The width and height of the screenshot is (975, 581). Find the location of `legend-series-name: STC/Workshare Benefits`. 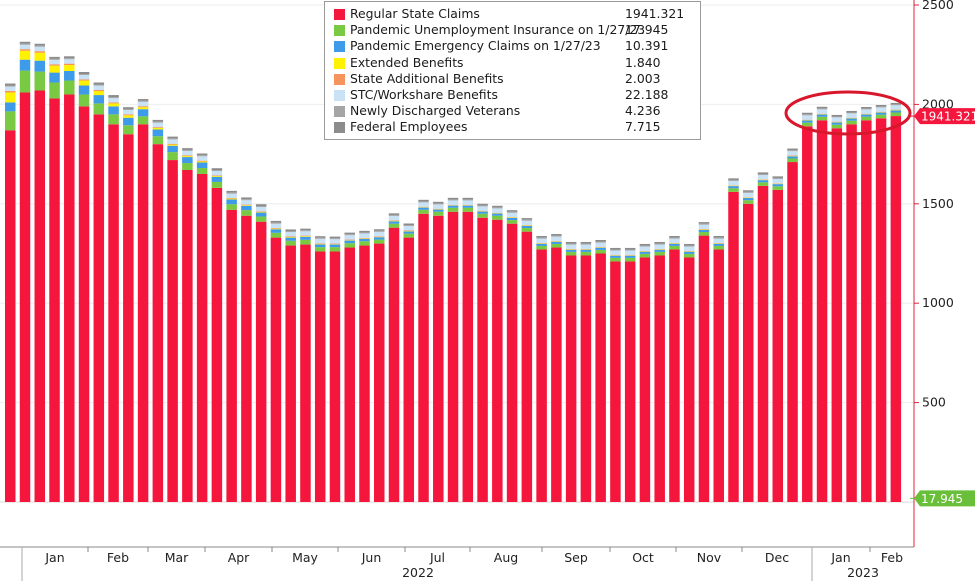

legend-series-name: STC/Workshare Benefits is located at coordinates (424, 94).